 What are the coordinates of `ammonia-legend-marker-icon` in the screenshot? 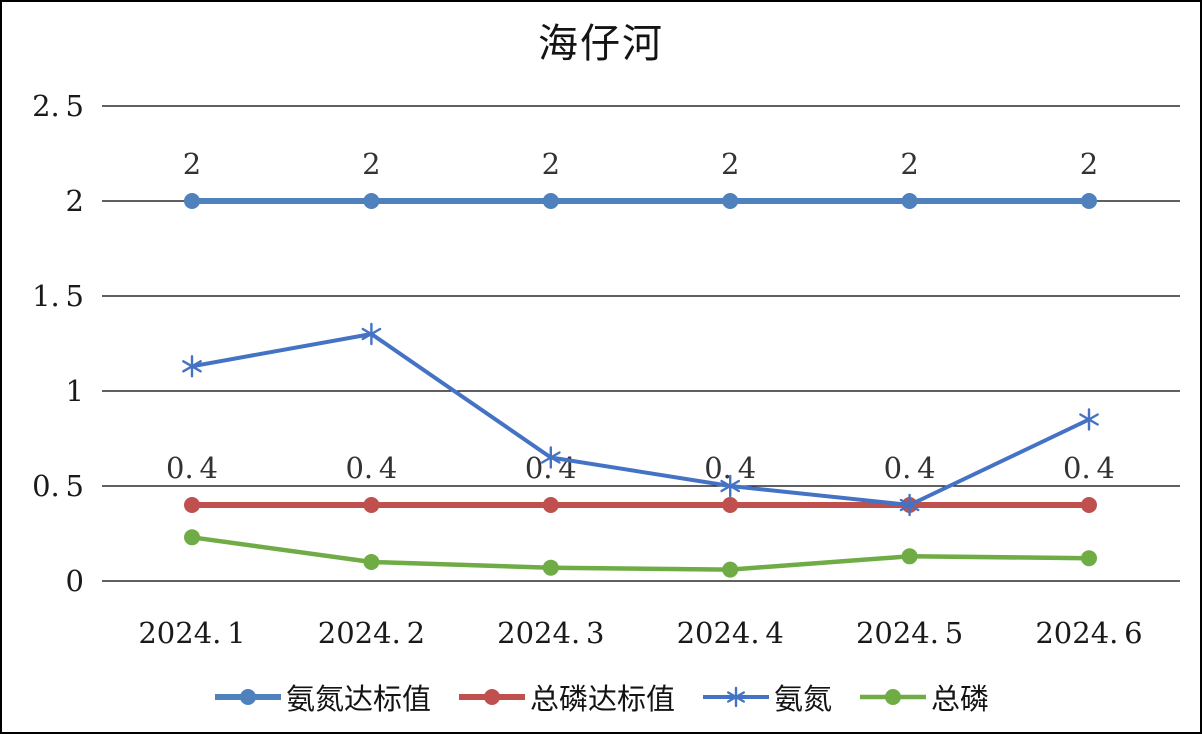 It's located at (736, 697).